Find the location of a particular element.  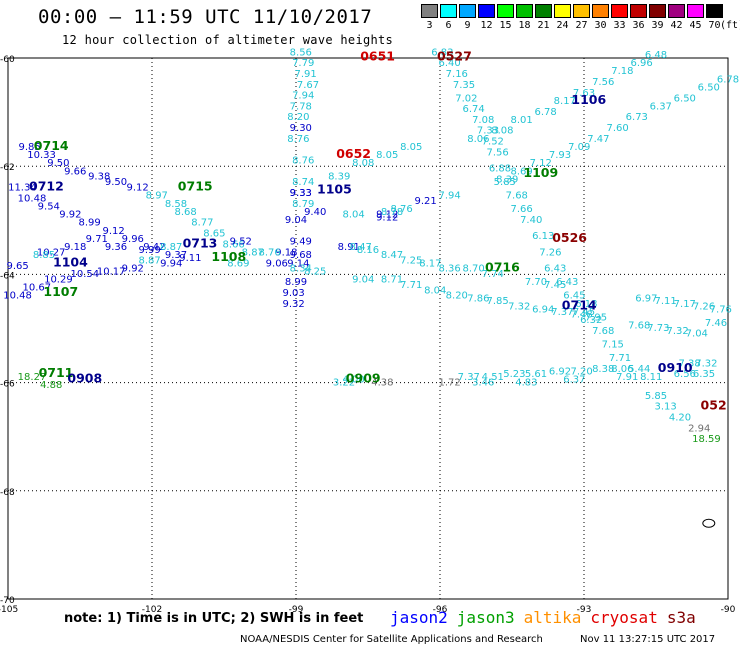

wave-height-value: 7.94 is located at coordinates (449, 196).